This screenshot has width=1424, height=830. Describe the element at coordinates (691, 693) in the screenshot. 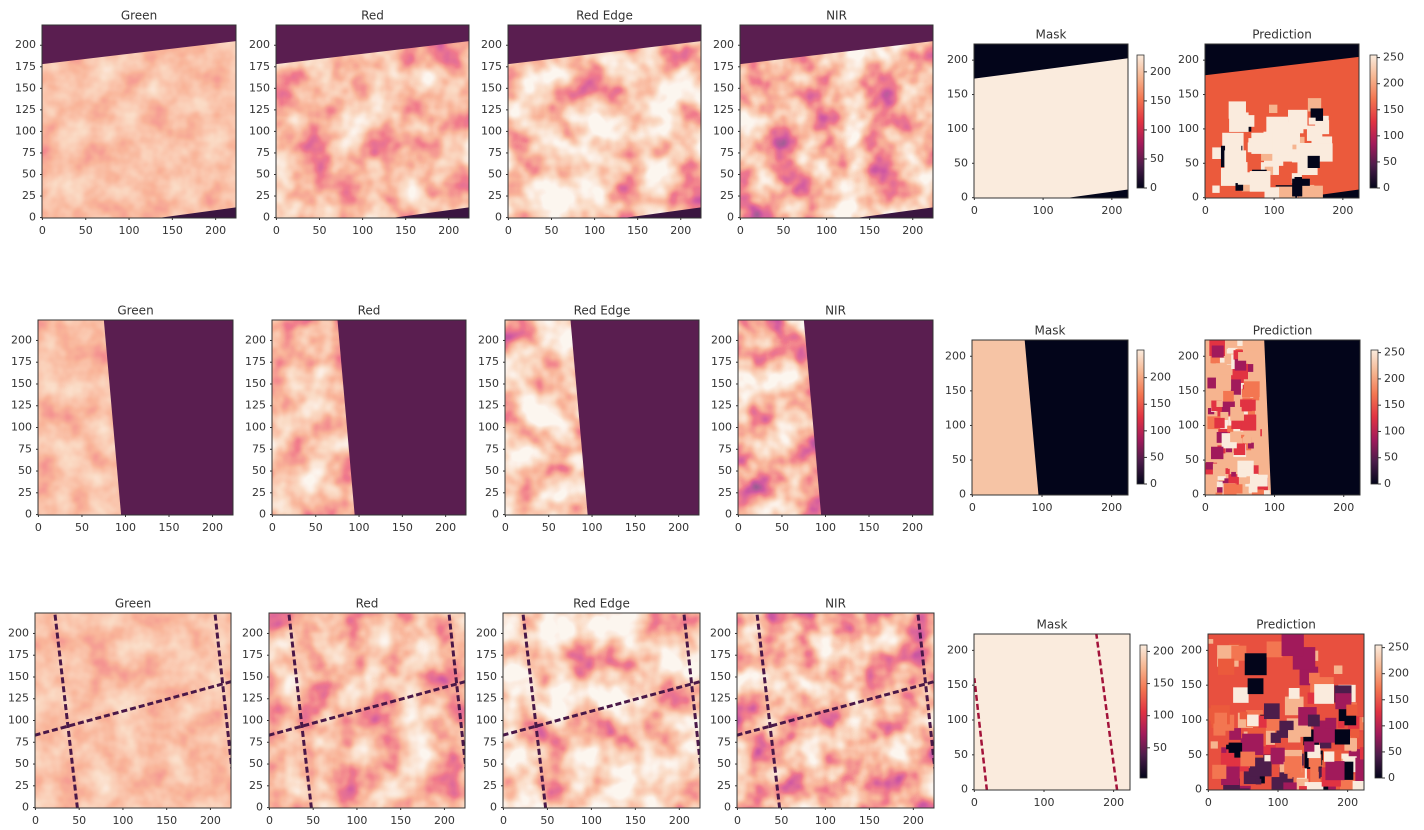

I see `seam-line` at that location.